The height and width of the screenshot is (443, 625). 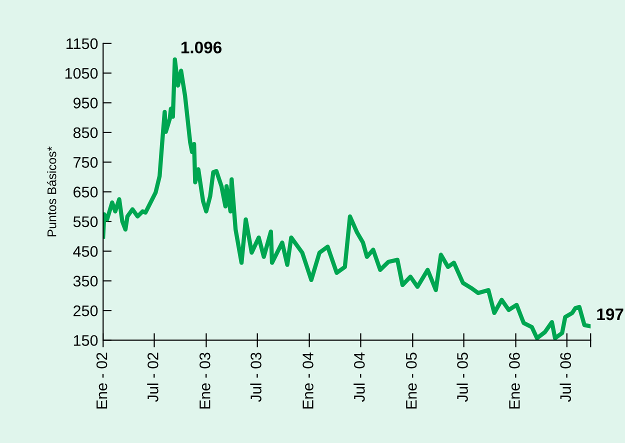 What do you see at coordinates (81, 73) in the screenshot?
I see `y-tick-label: 1050` at bounding box center [81, 73].